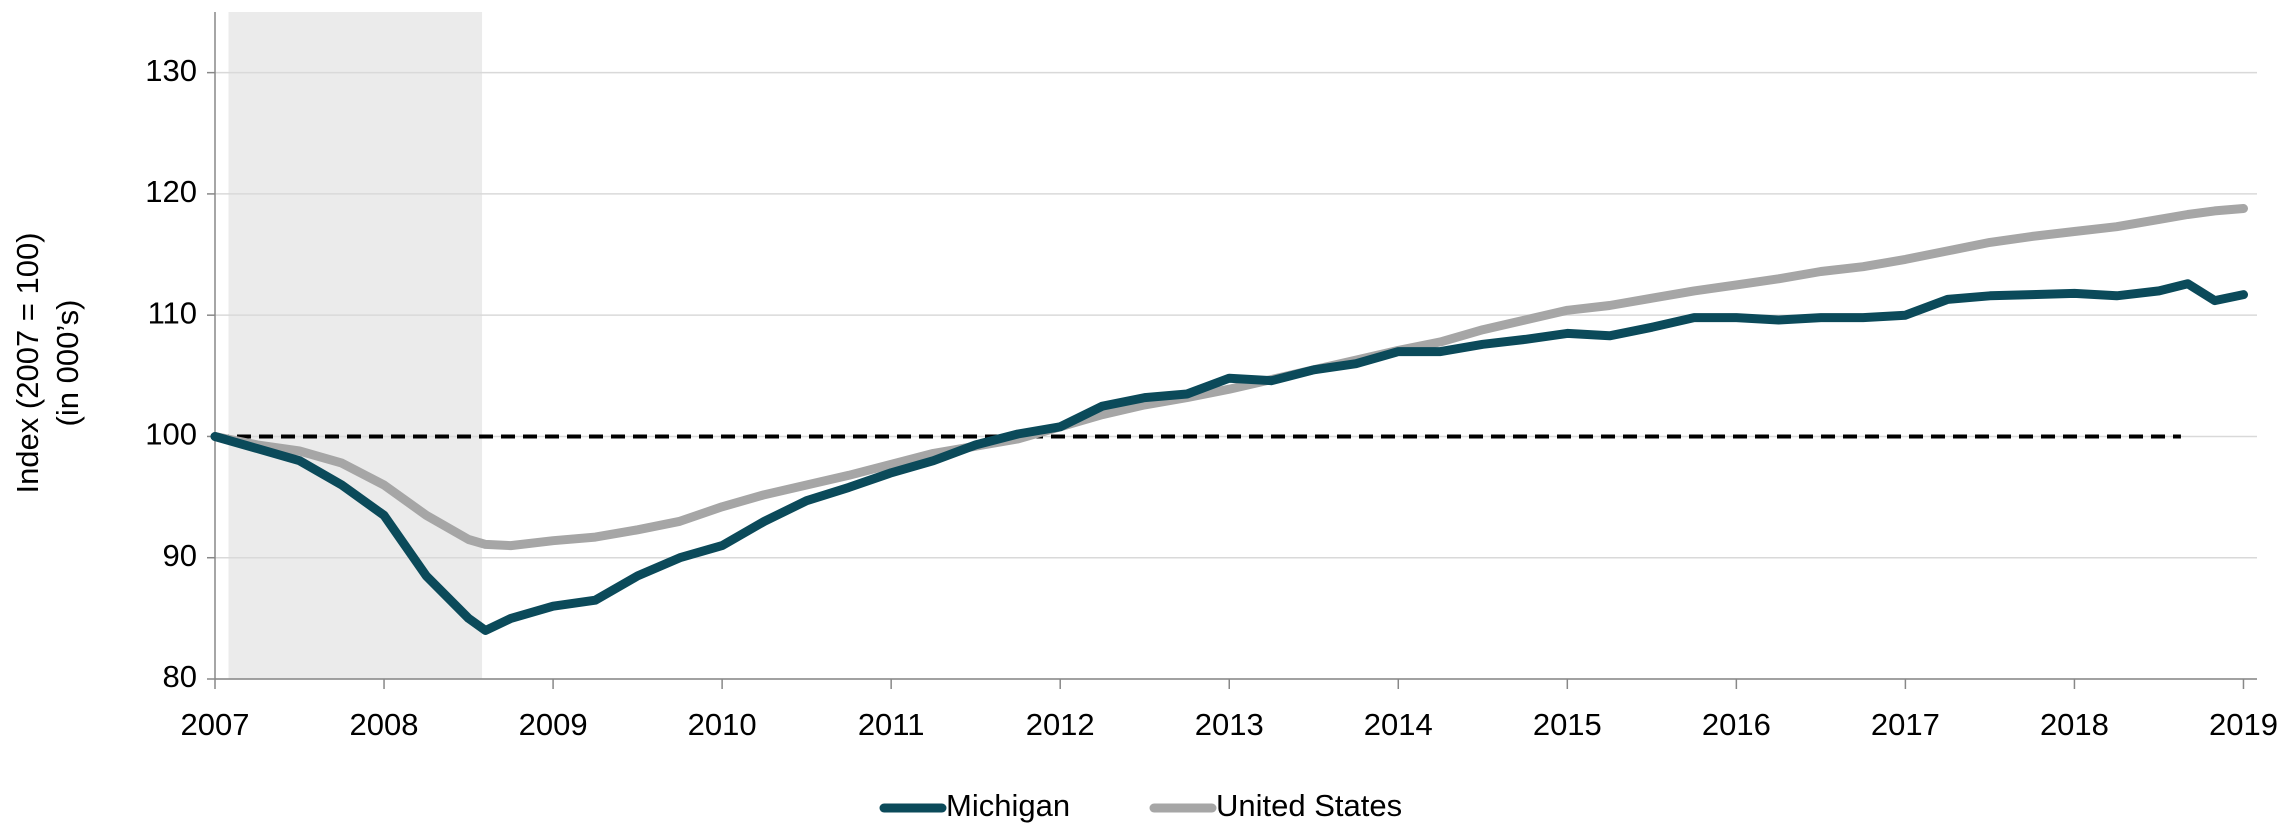 This screenshot has width=2295, height=828. Describe the element at coordinates (1736, 724) in the screenshot. I see `x-tick-label: 2016` at that location.